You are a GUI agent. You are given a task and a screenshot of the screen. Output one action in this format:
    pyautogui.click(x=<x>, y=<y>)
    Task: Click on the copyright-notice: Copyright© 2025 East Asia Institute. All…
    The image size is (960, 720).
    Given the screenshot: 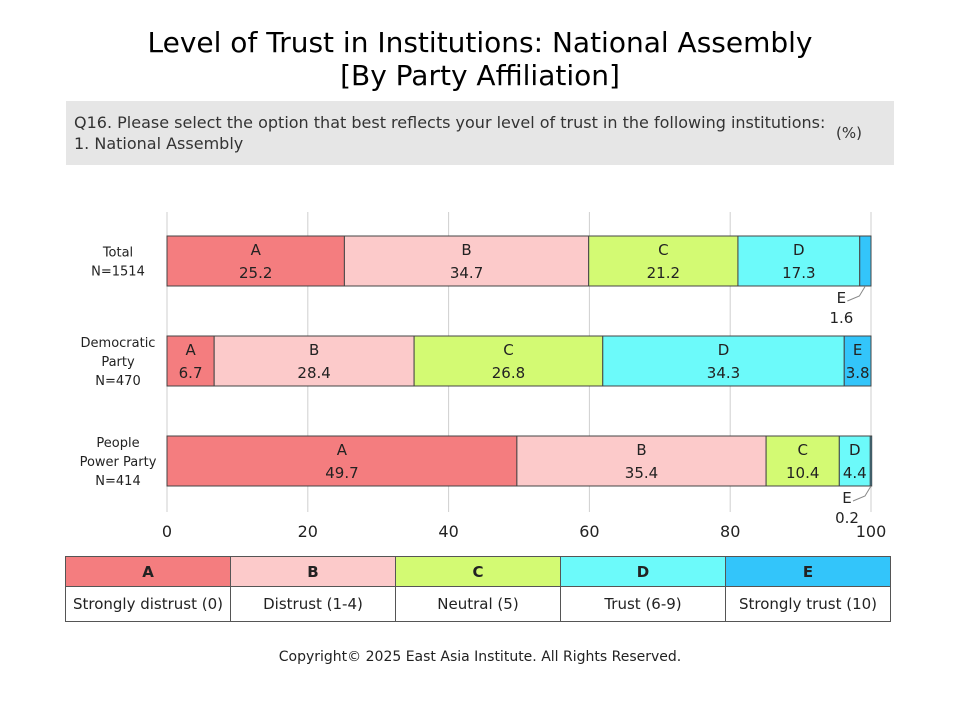 What is the action you would take?
    pyautogui.click(x=480, y=657)
    